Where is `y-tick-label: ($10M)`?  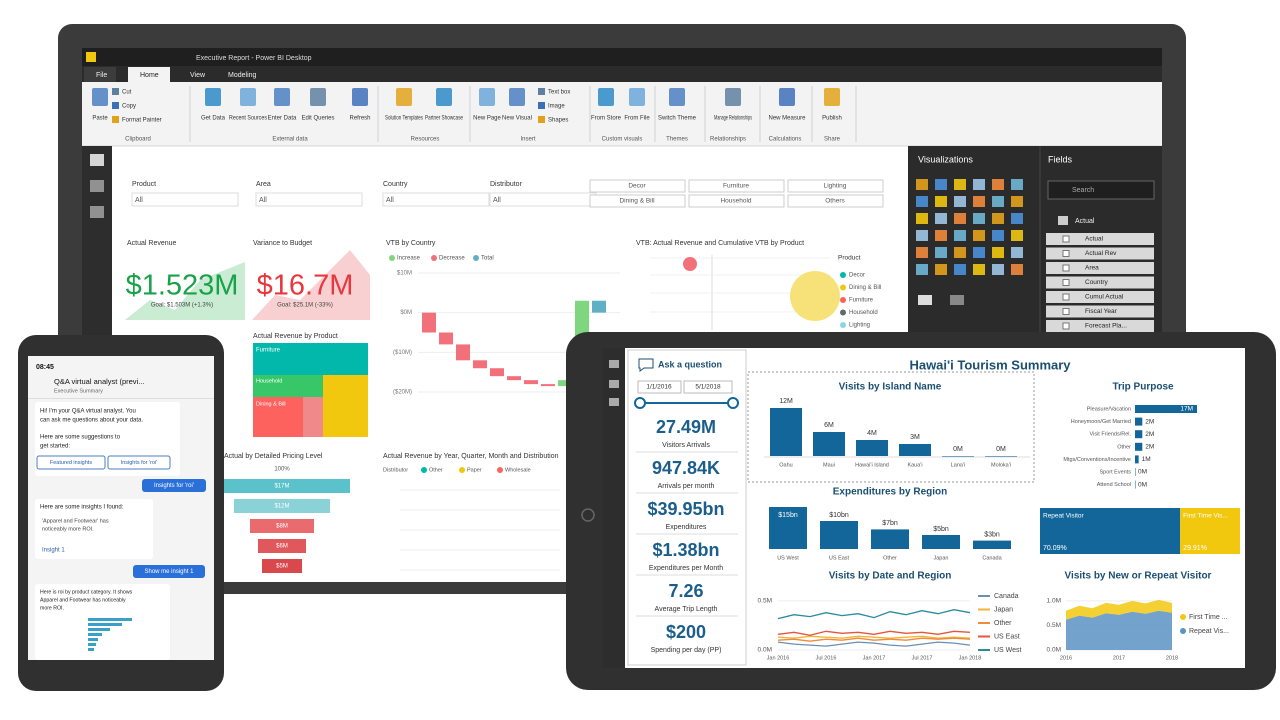 y-tick-label: ($10M) is located at coordinates (402, 353).